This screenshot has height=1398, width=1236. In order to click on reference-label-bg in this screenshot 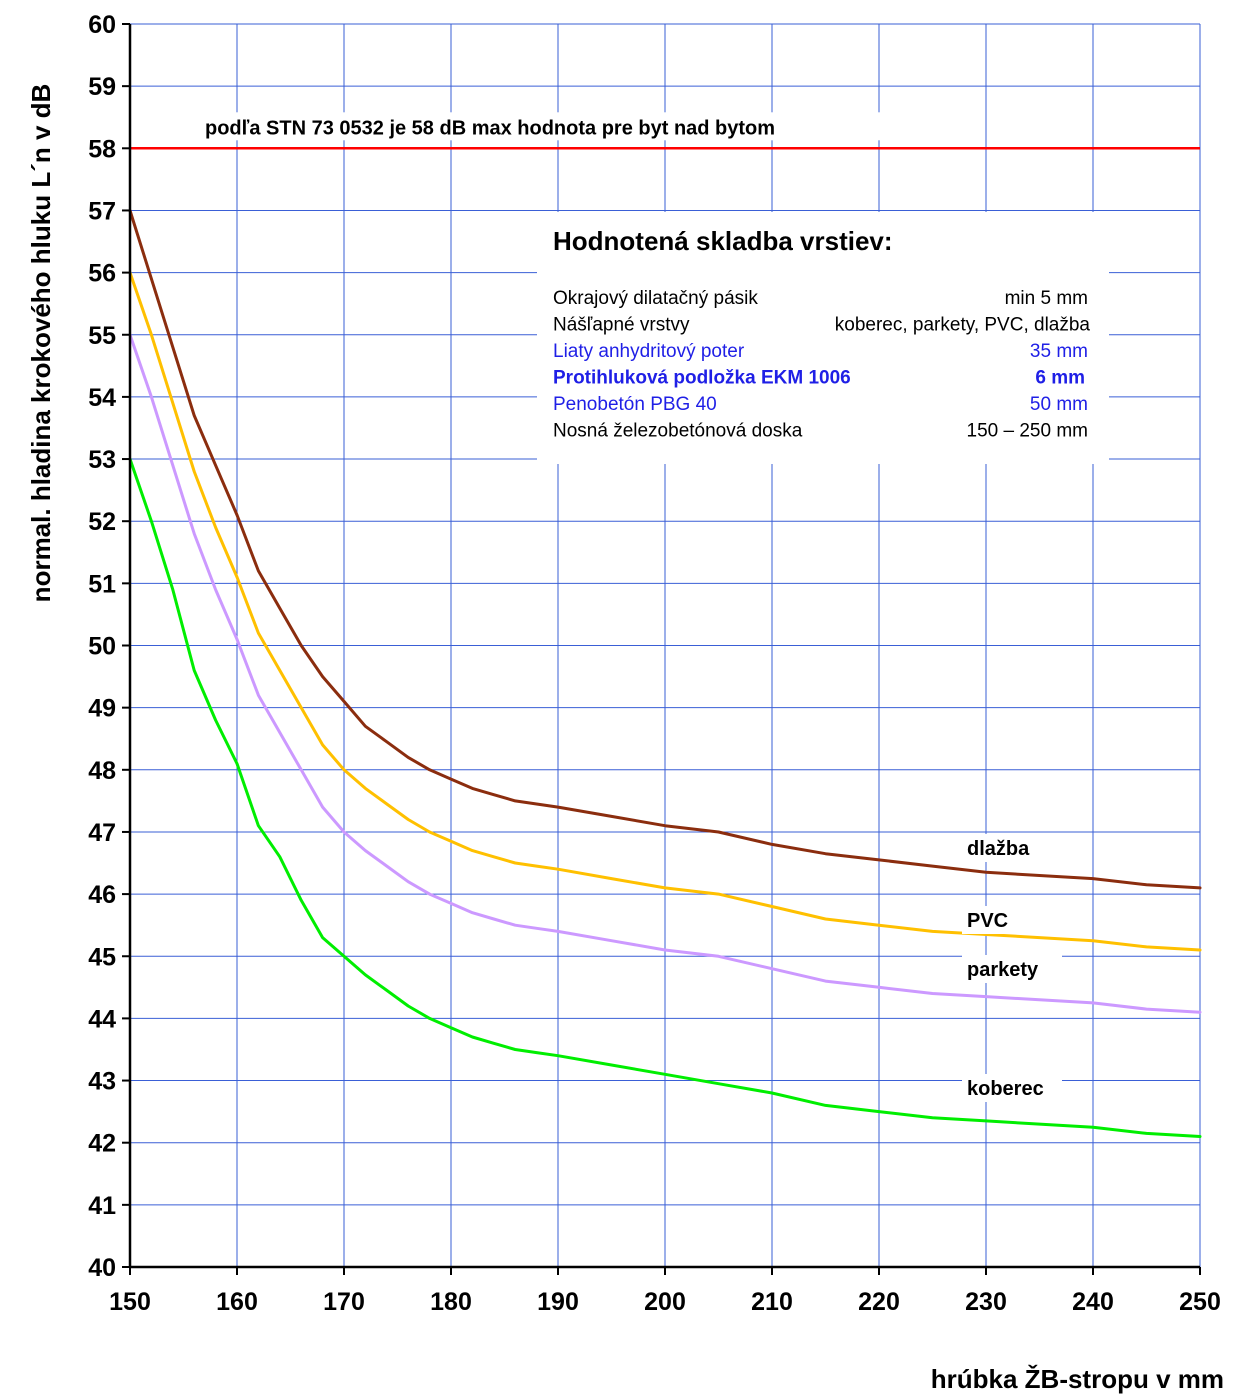, I will do `click(556, 126)`.